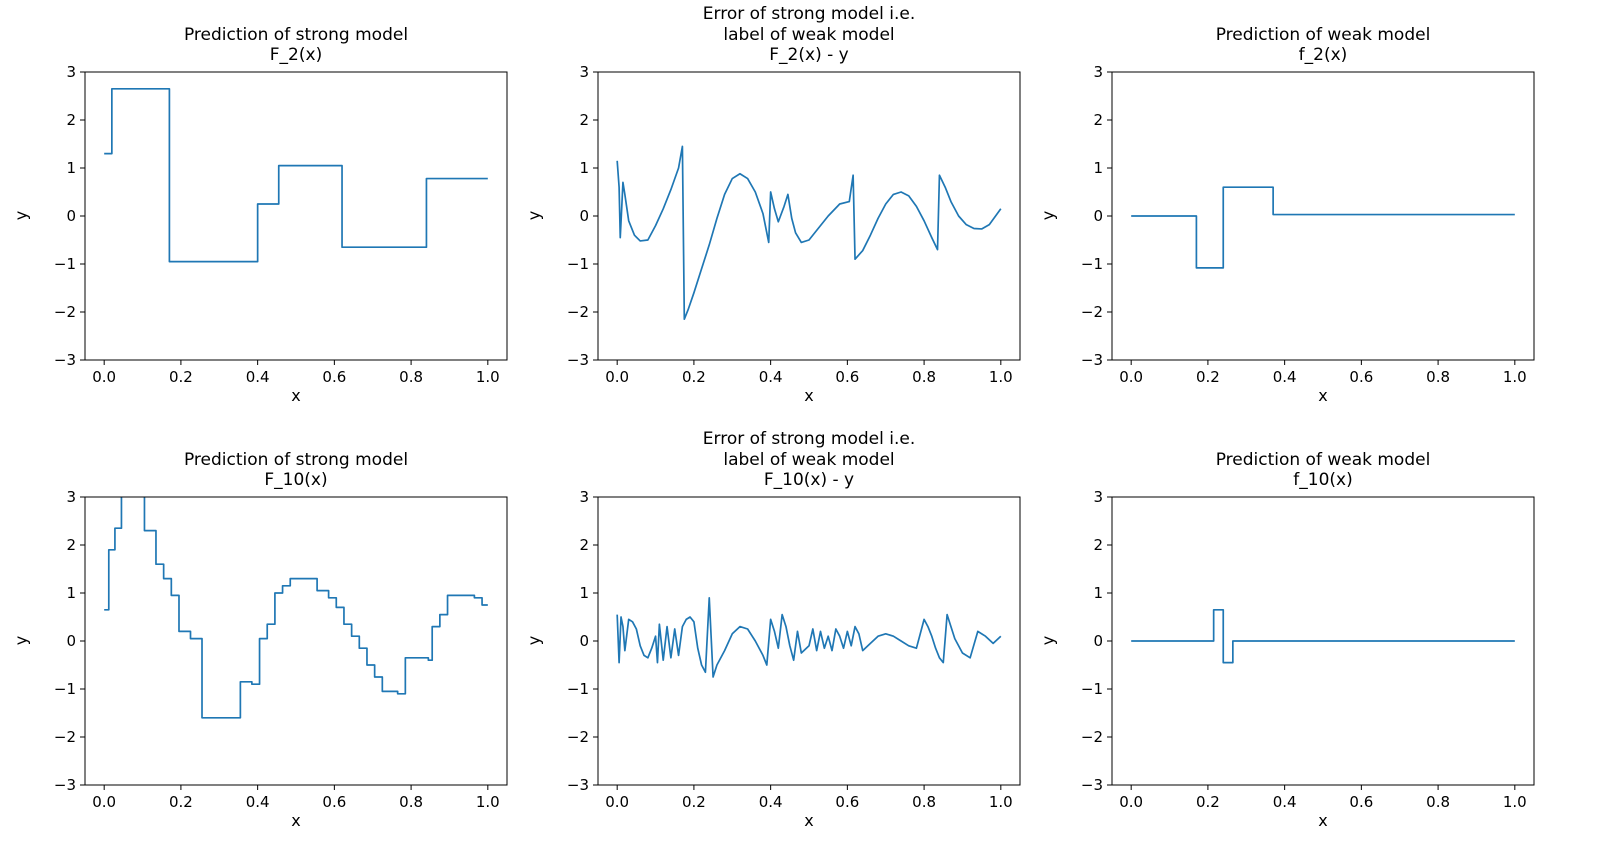 This screenshot has height=860, width=1606. Describe the element at coordinates (1323, 45) in the screenshot. I see `subplot-title-text: Prediction of weak model f_2(x)` at that location.